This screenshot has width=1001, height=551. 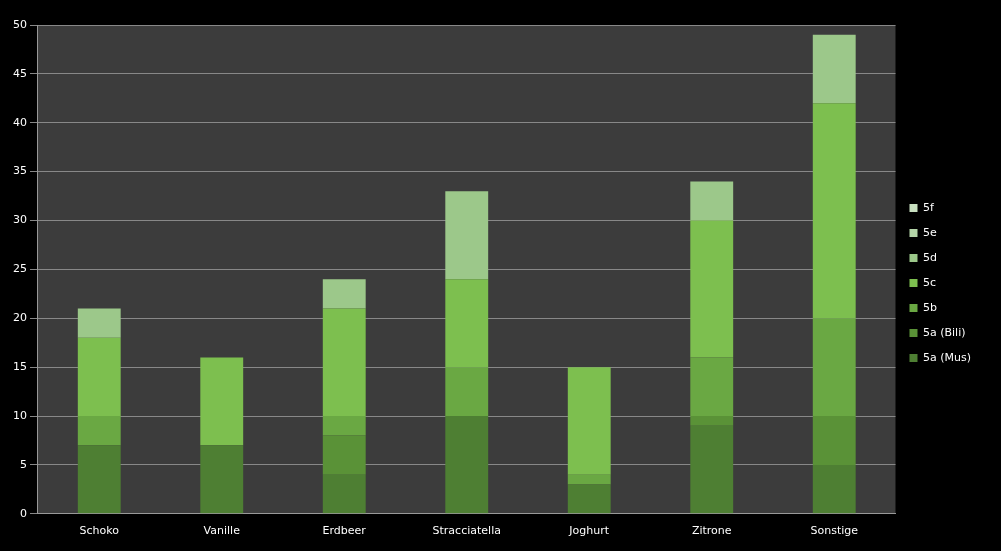 I want to click on legend-label: 5a (Bili), so click(x=944, y=332).